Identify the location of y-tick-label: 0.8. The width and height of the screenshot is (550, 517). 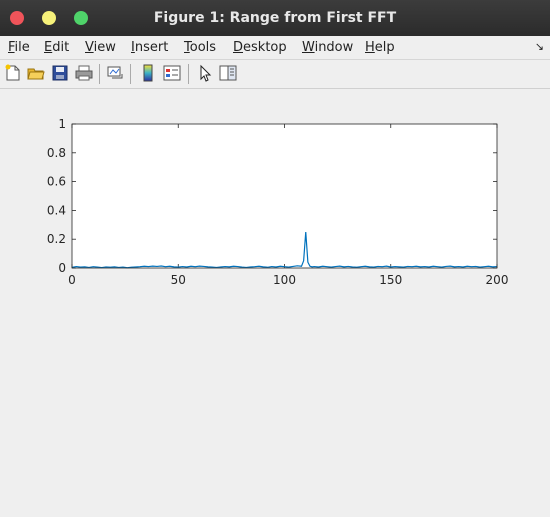
(56, 153).